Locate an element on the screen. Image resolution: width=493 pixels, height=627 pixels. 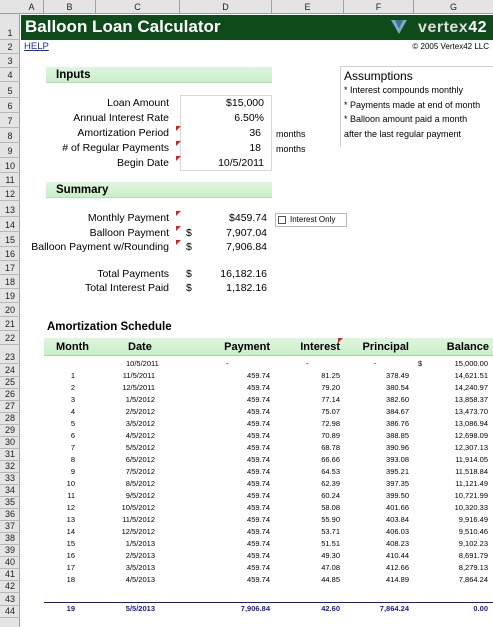
row-principal: 382.60 is located at coordinates (397, 399).